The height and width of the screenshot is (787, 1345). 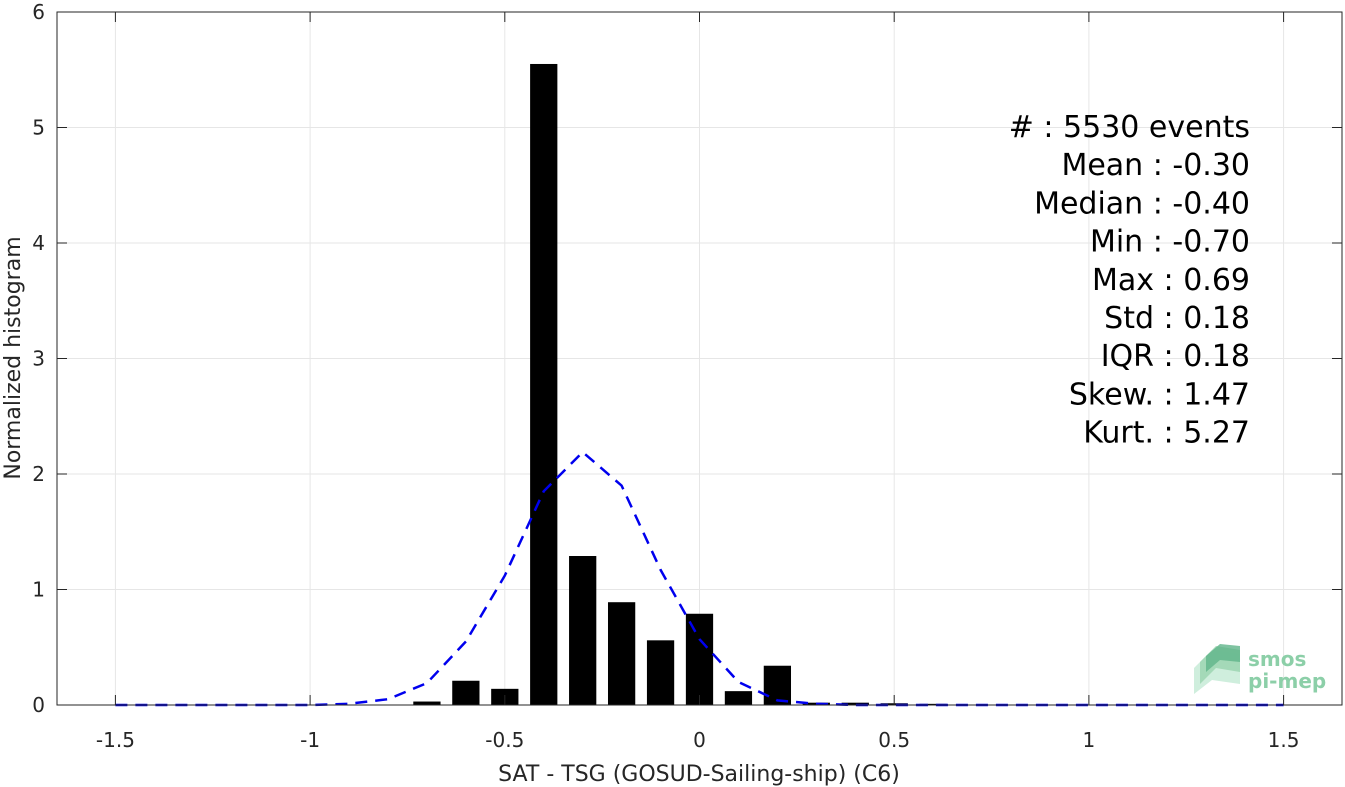 What do you see at coordinates (1177, 318) in the screenshot?
I see `stats-line: Std : 0.18` at bounding box center [1177, 318].